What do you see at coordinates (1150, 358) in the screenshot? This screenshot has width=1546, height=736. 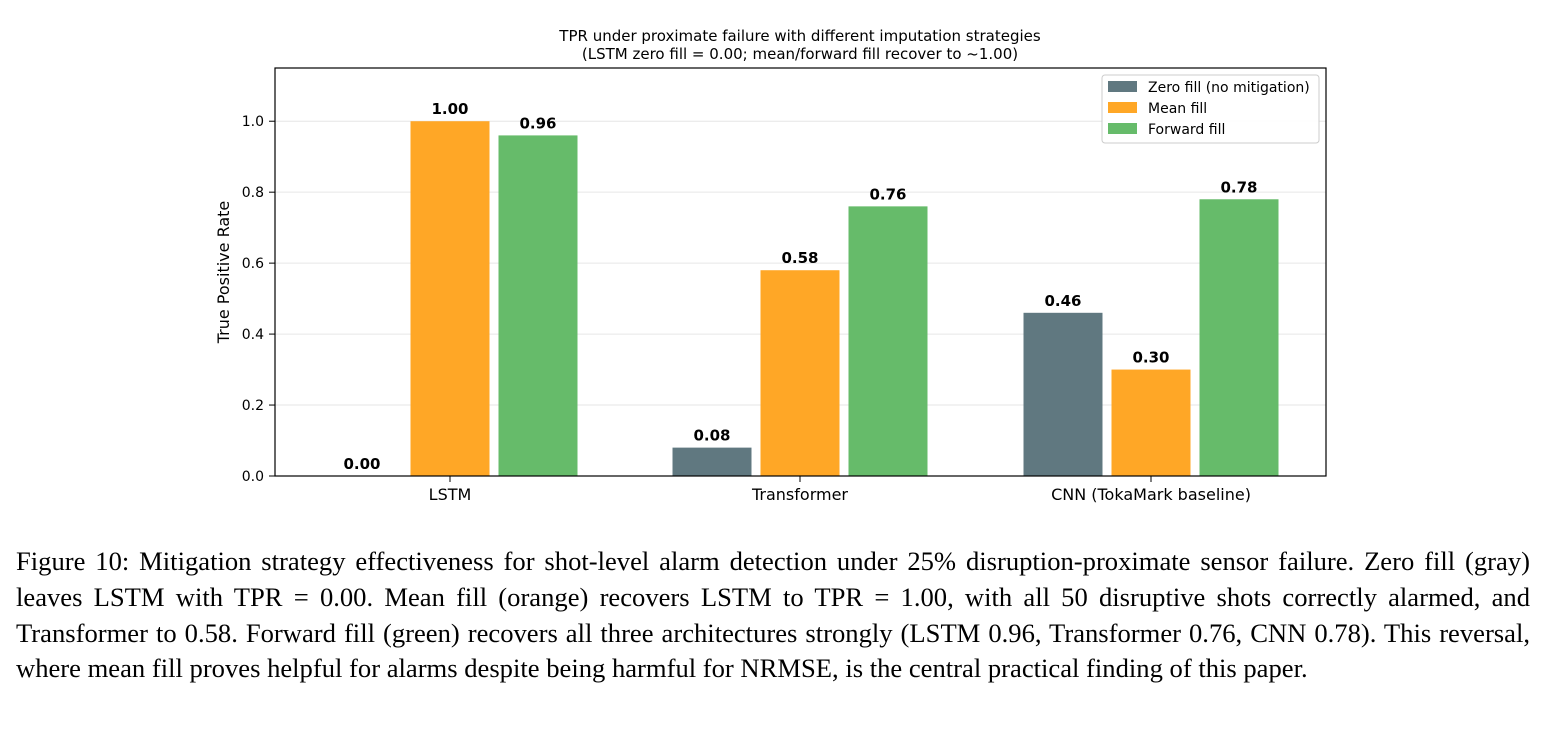 I see `bar-value-label: 0.30` at bounding box center [1150, 358].